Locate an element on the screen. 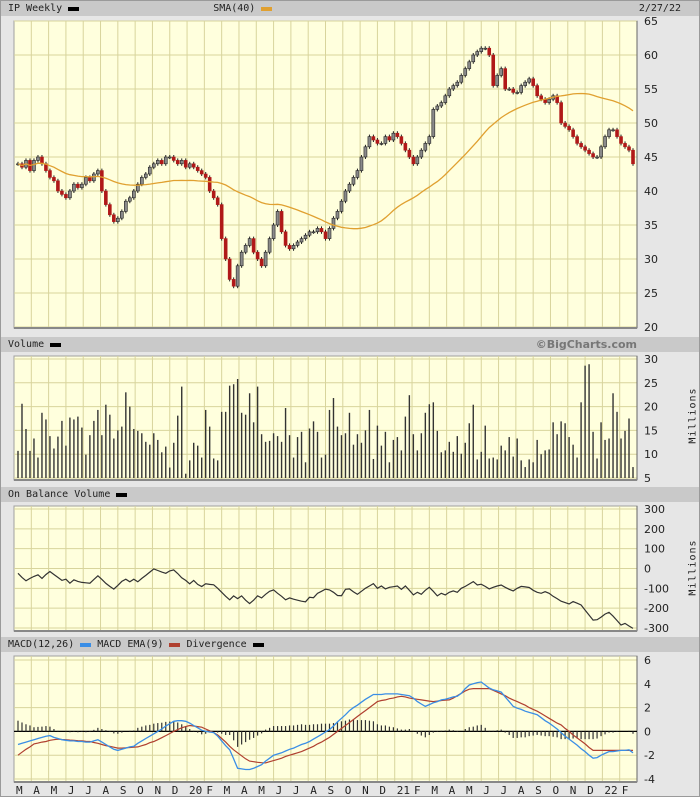  macd-y-tick-label: 0 is located at coordinates (647, 731).